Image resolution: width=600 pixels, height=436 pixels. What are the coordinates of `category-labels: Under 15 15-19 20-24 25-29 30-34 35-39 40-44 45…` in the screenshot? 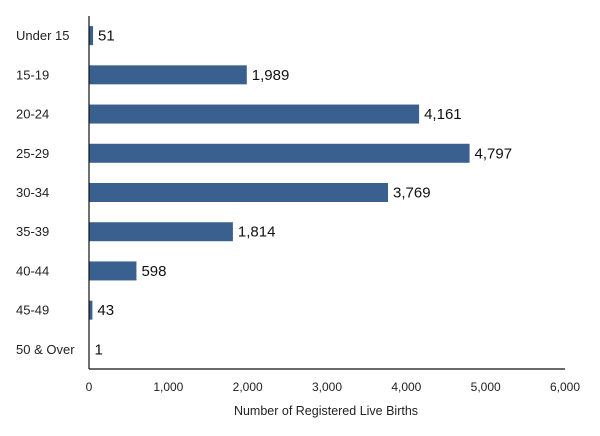 It's located at (45, 192).